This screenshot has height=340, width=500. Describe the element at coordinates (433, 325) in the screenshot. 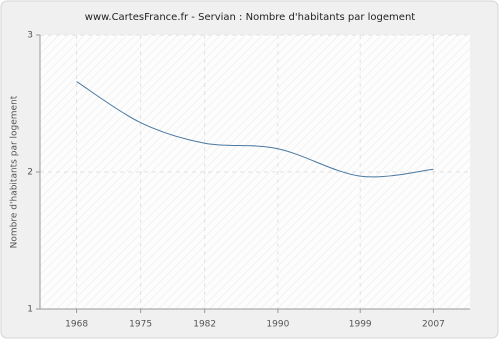

I see `x-tick-label: 2007` at that location.